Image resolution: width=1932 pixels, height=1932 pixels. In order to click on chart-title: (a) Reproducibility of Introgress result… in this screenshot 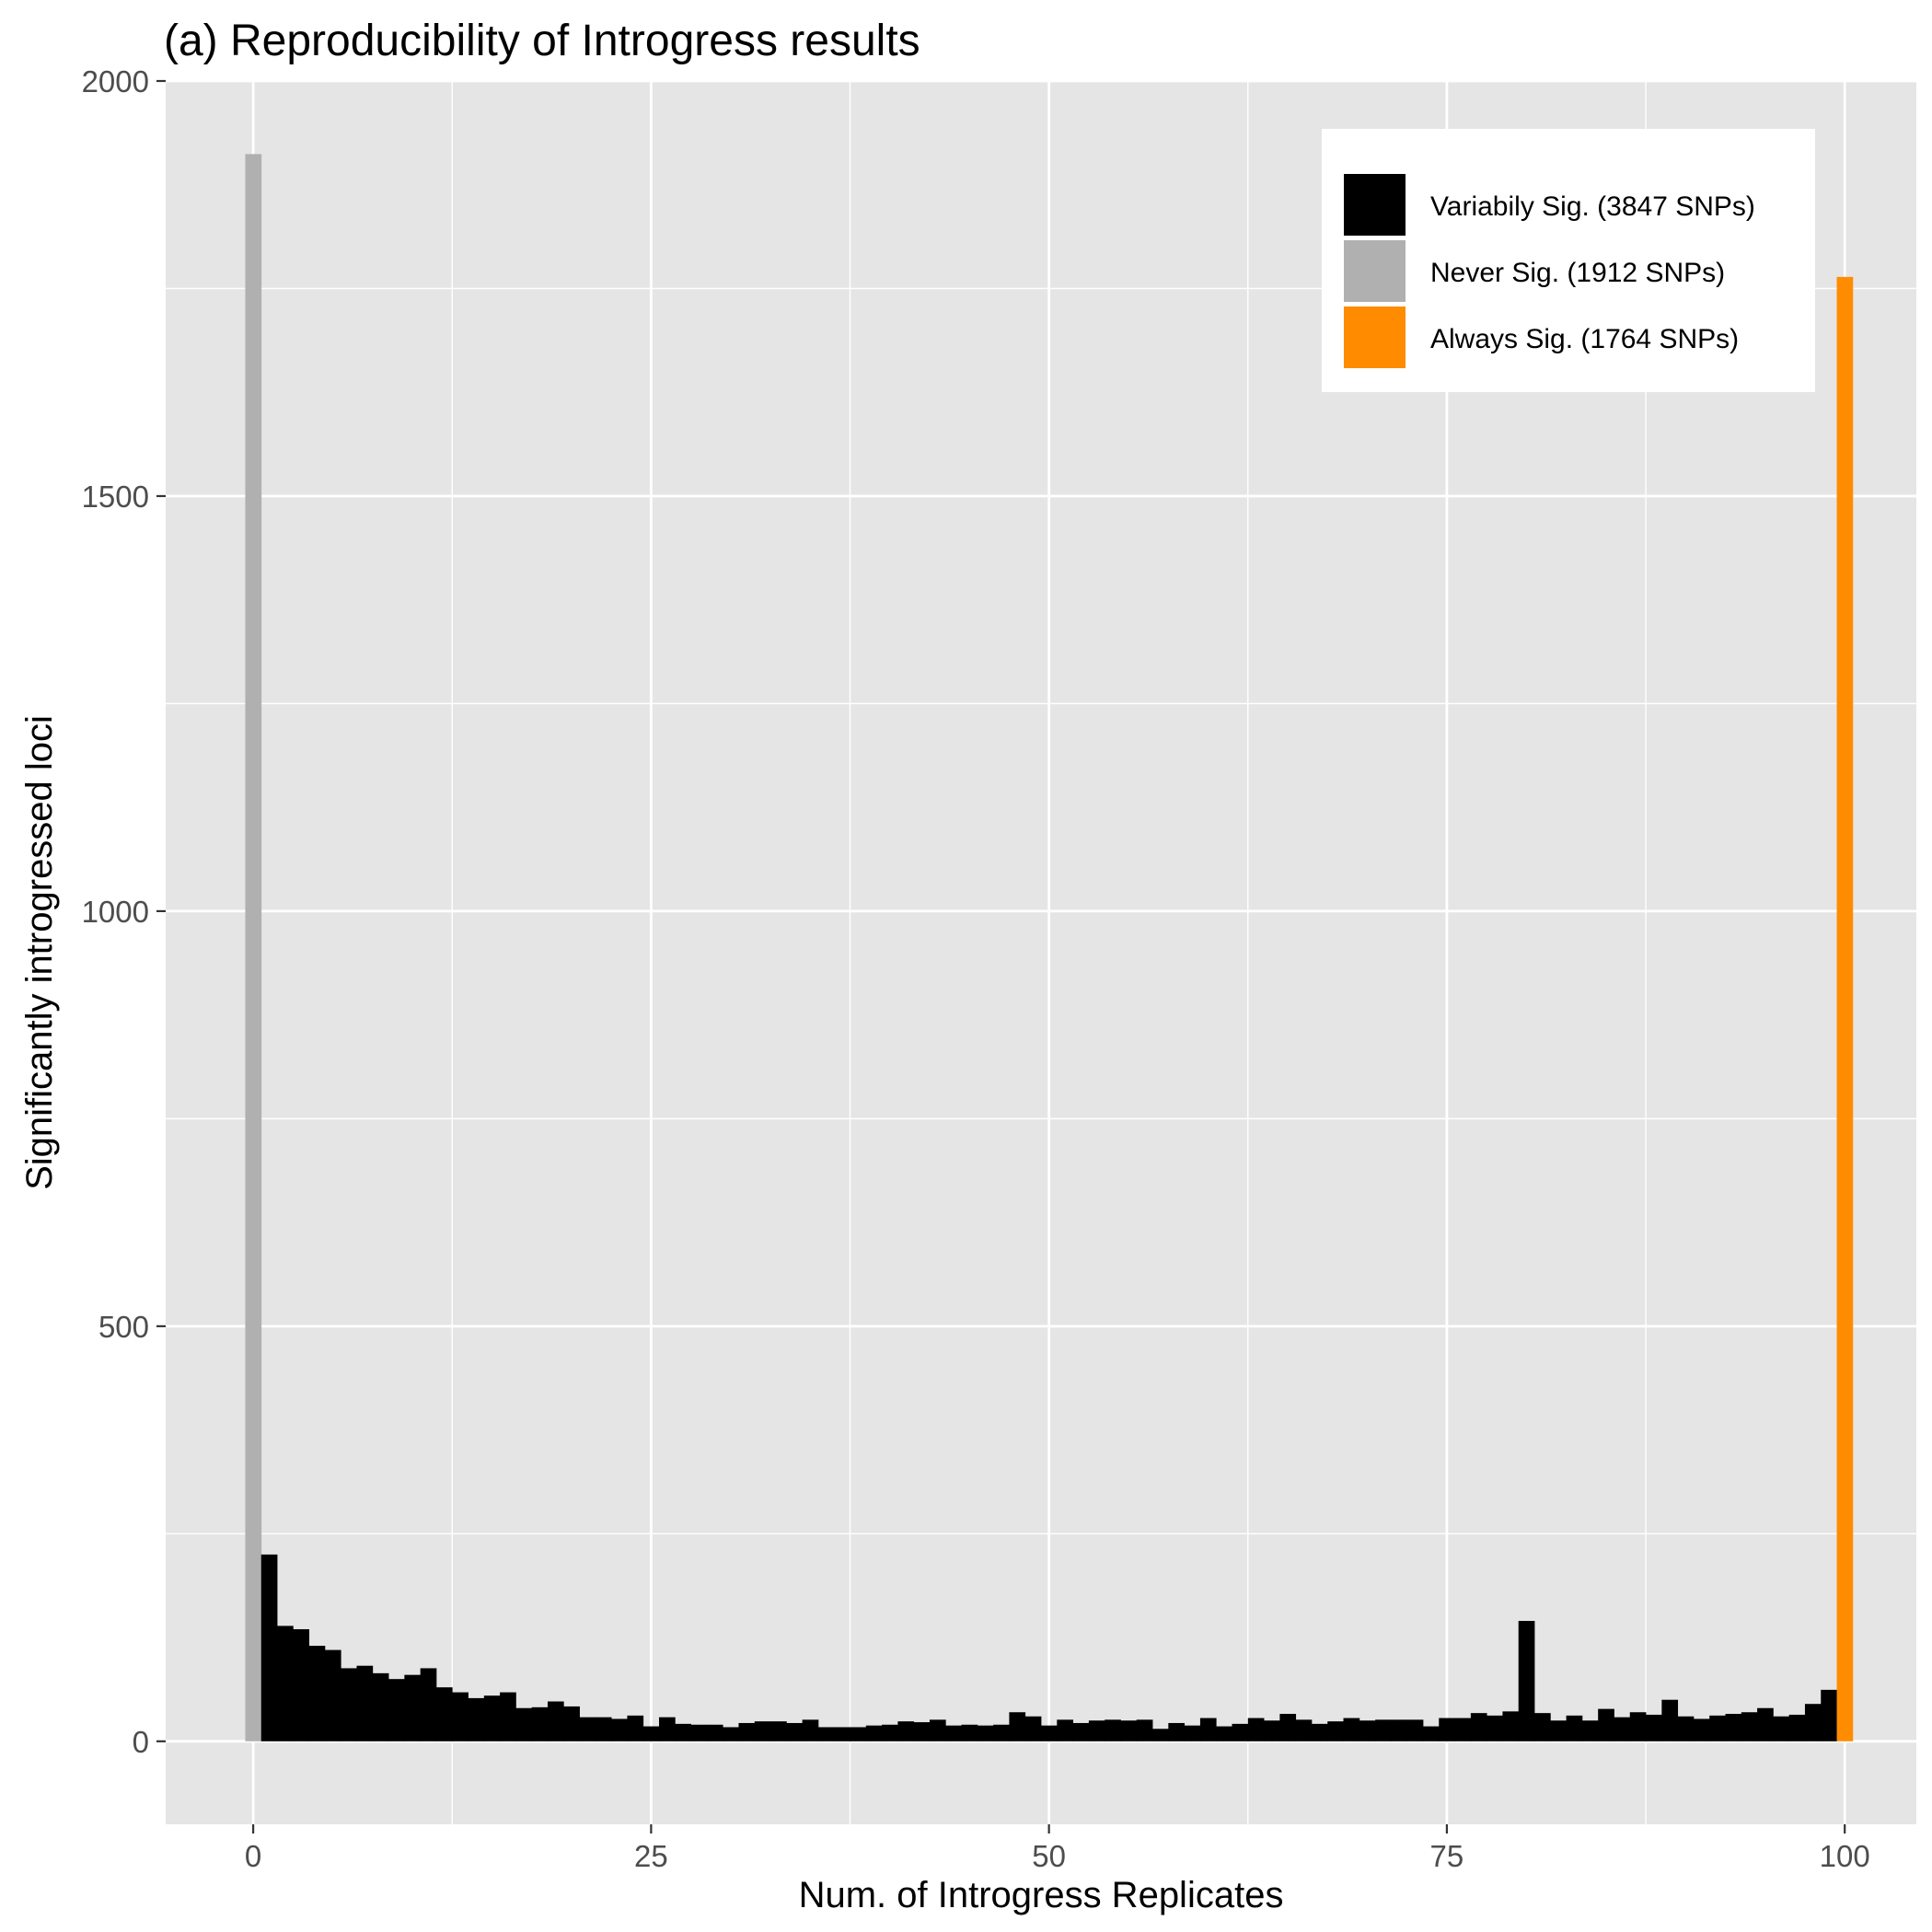, I will do `click(542, 41)`.